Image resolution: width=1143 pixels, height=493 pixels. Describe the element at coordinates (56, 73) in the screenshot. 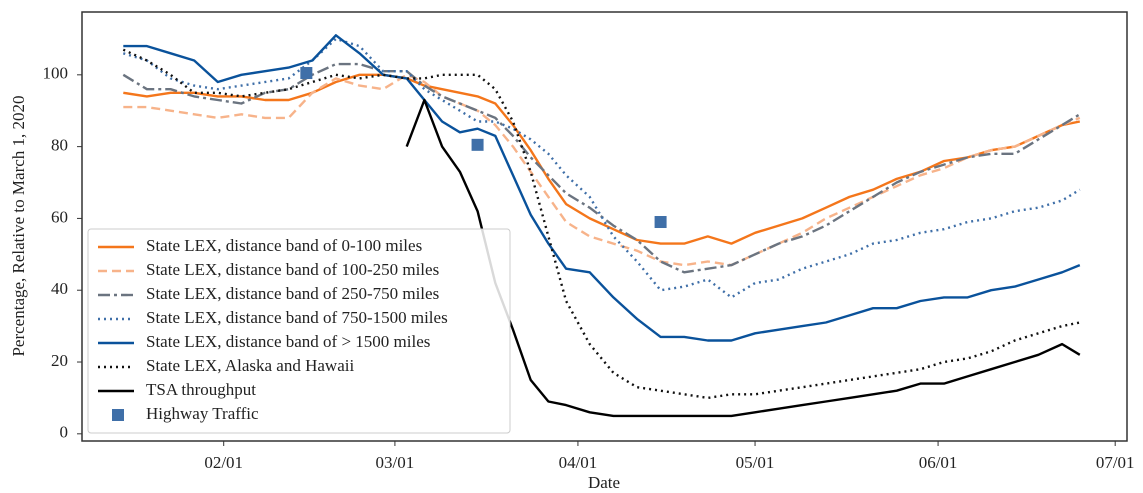

I see `y-tick-label: 100` at that location.